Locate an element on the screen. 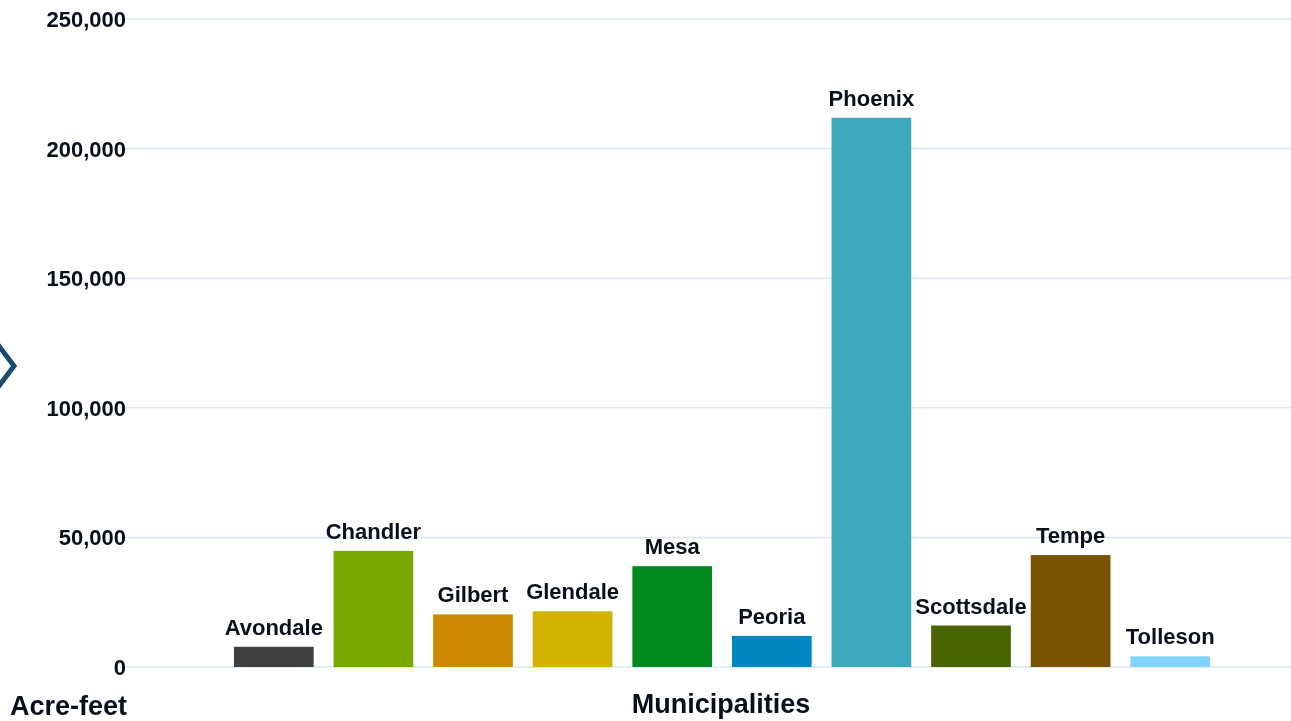 This screenshot has height=721, width=1291. x-tick-label: Gilbert is located at coordinates (473, 595).